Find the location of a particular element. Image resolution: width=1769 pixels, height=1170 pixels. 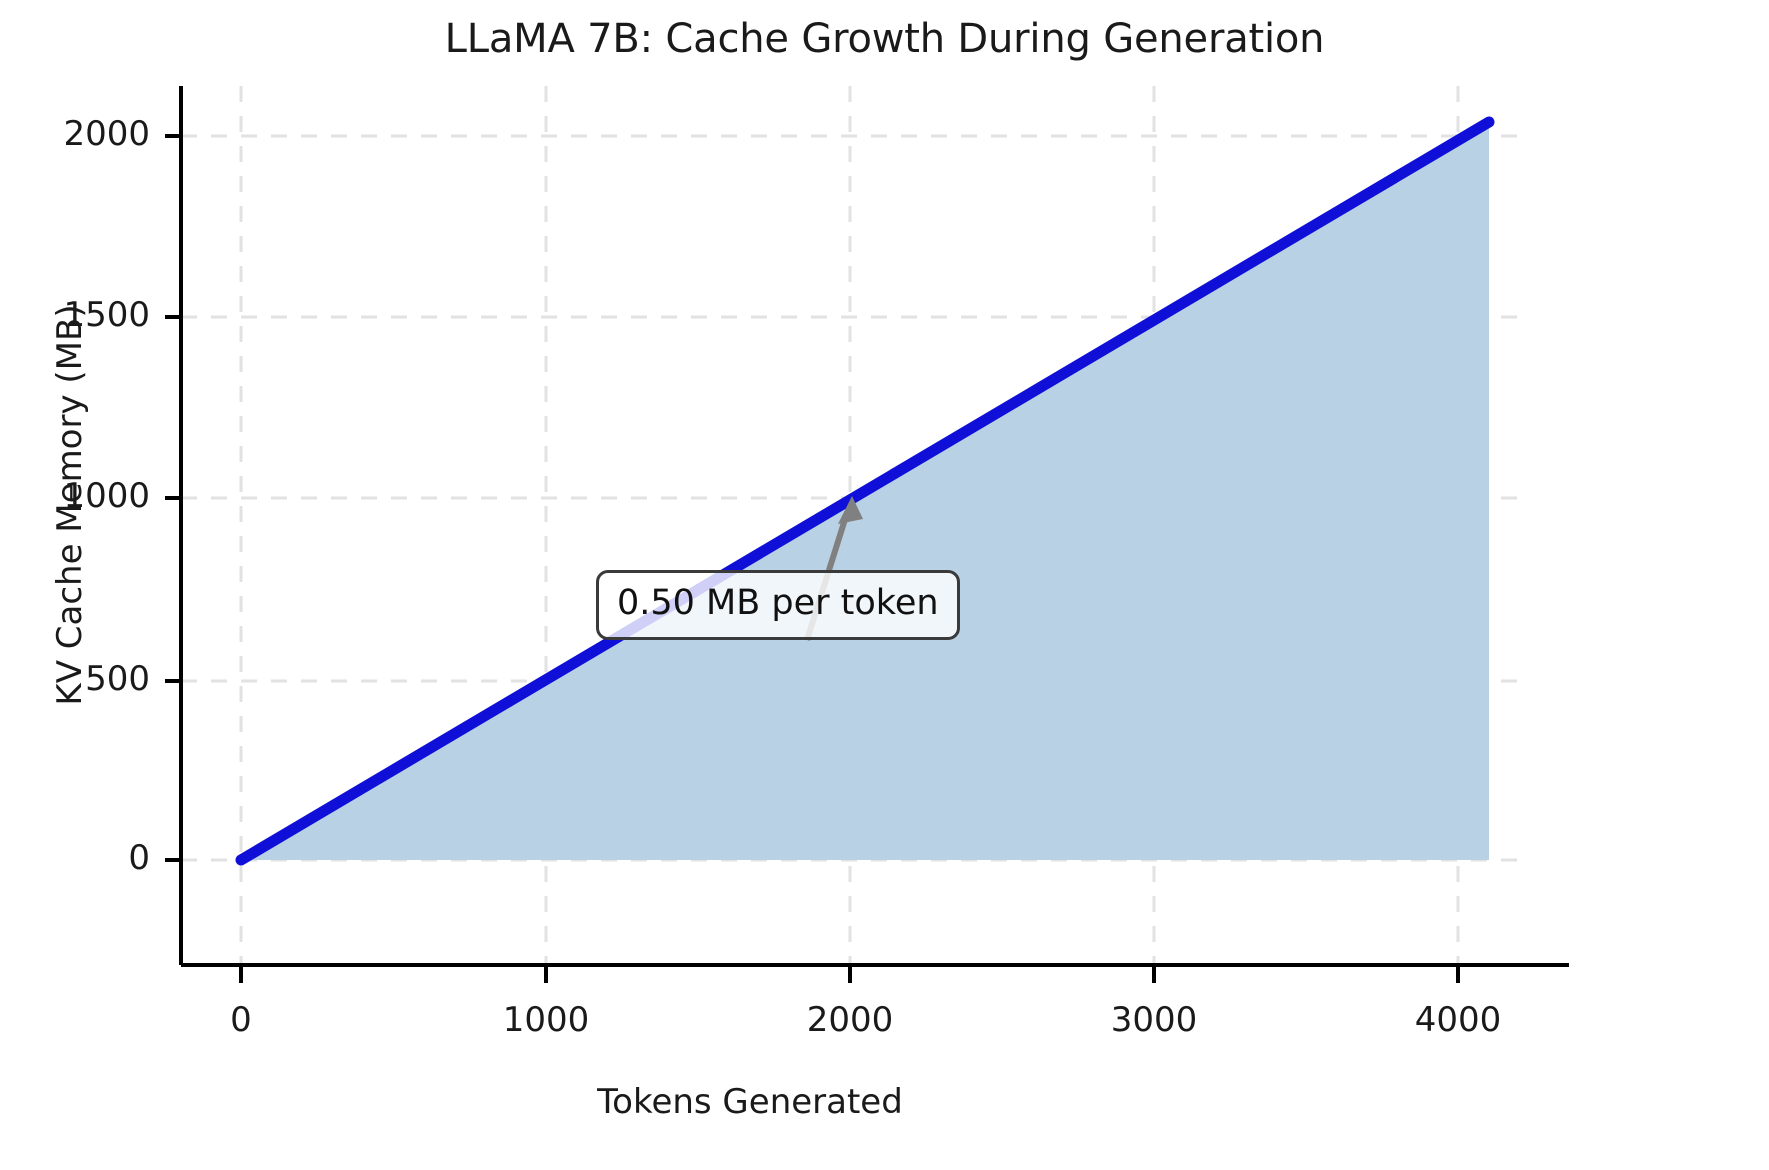

x-tick-label-3000: 3000 is located at coordinates (1154, 1020).